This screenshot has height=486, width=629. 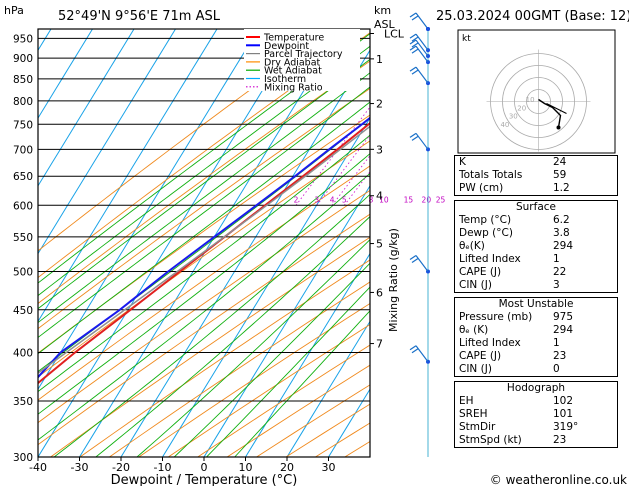 What do you see at coordinates (285, 79) in the screenshot?
I see `legend-entry: Isotherm` at bounding box center [285, 79].